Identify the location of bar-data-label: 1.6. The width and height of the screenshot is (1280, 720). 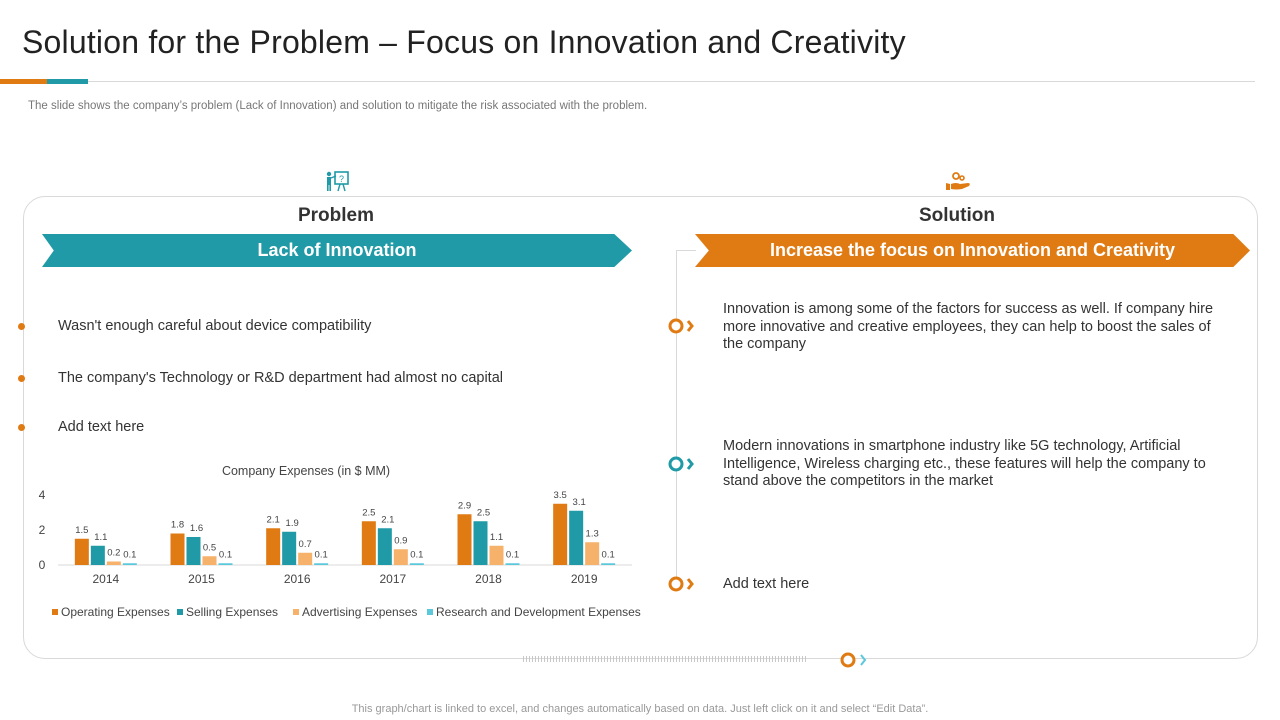
(196, 528).